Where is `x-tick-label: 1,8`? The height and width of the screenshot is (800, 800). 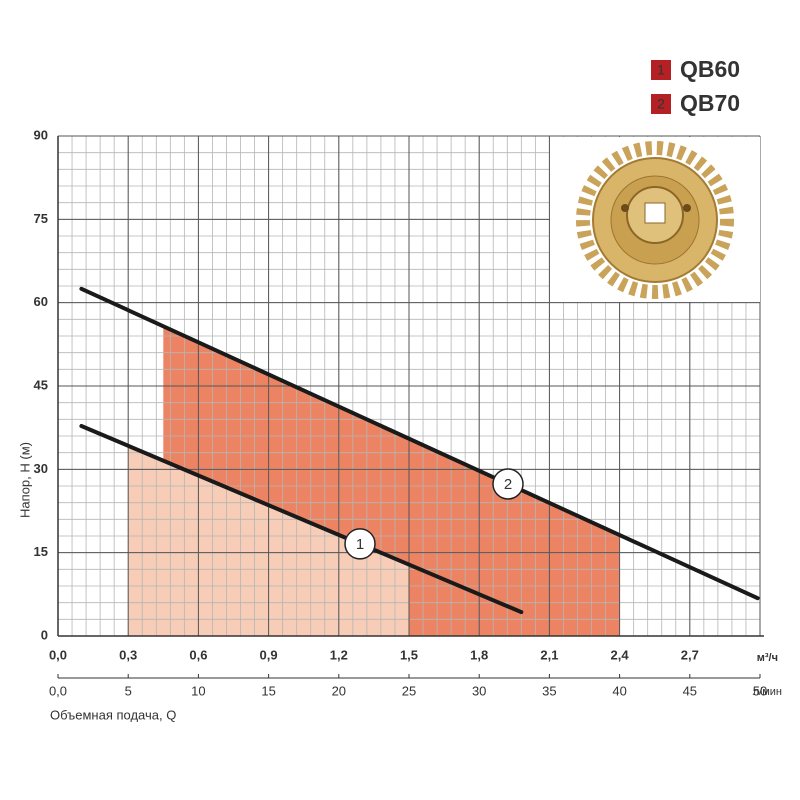 x-tick-label: 1,8 is located at coordinates (479, 654).